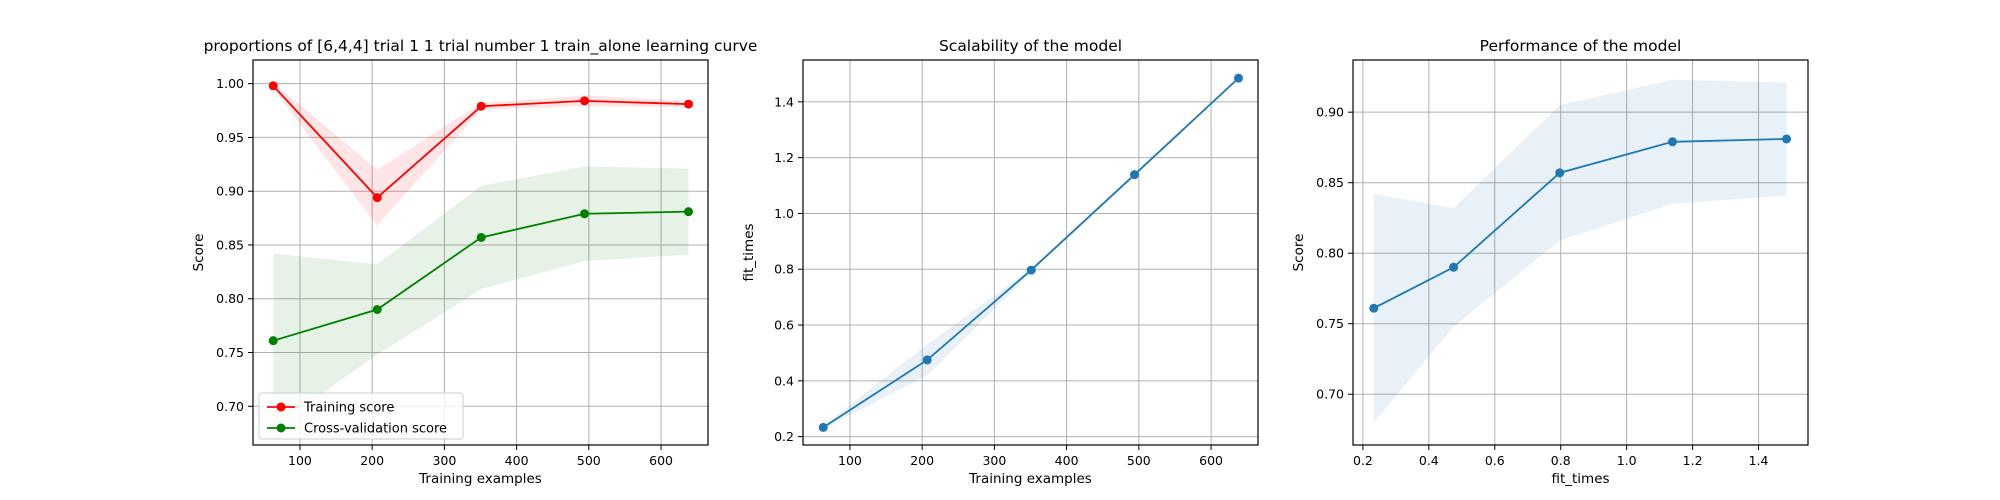  What do you see at coordinates (1363, 460) in the screenshot?
I see `x-tick-label: 0.2` at bounding box center [1363, 460].